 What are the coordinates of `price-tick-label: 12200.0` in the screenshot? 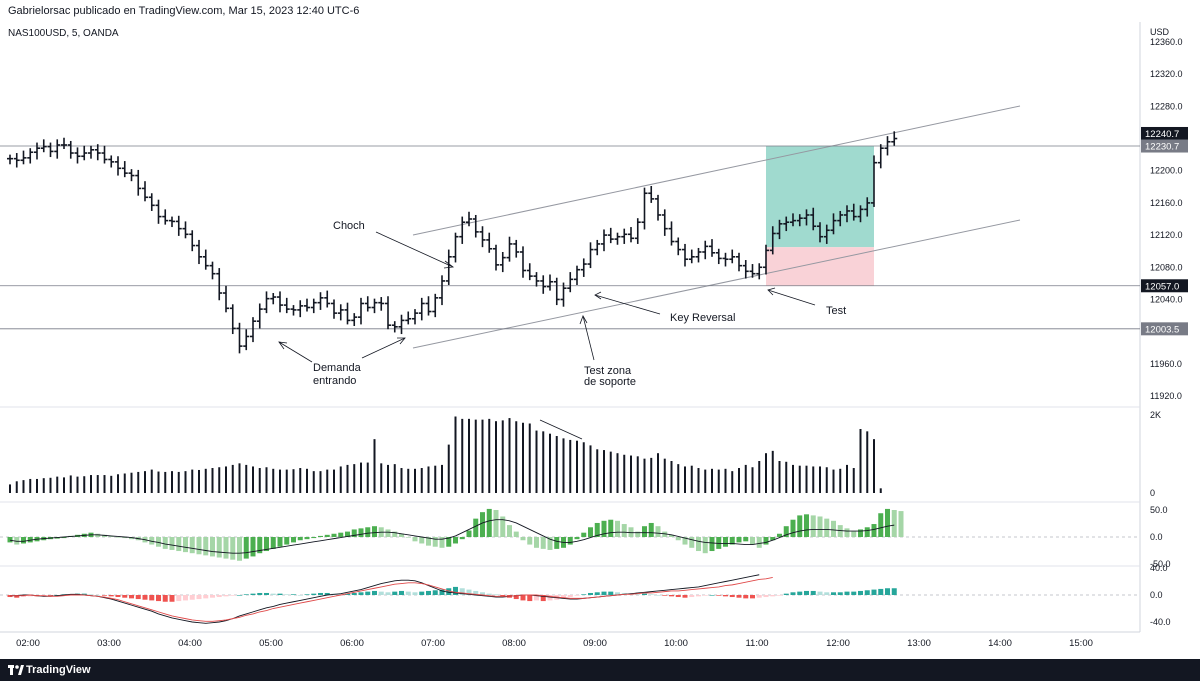 It's located at (1166, 171).